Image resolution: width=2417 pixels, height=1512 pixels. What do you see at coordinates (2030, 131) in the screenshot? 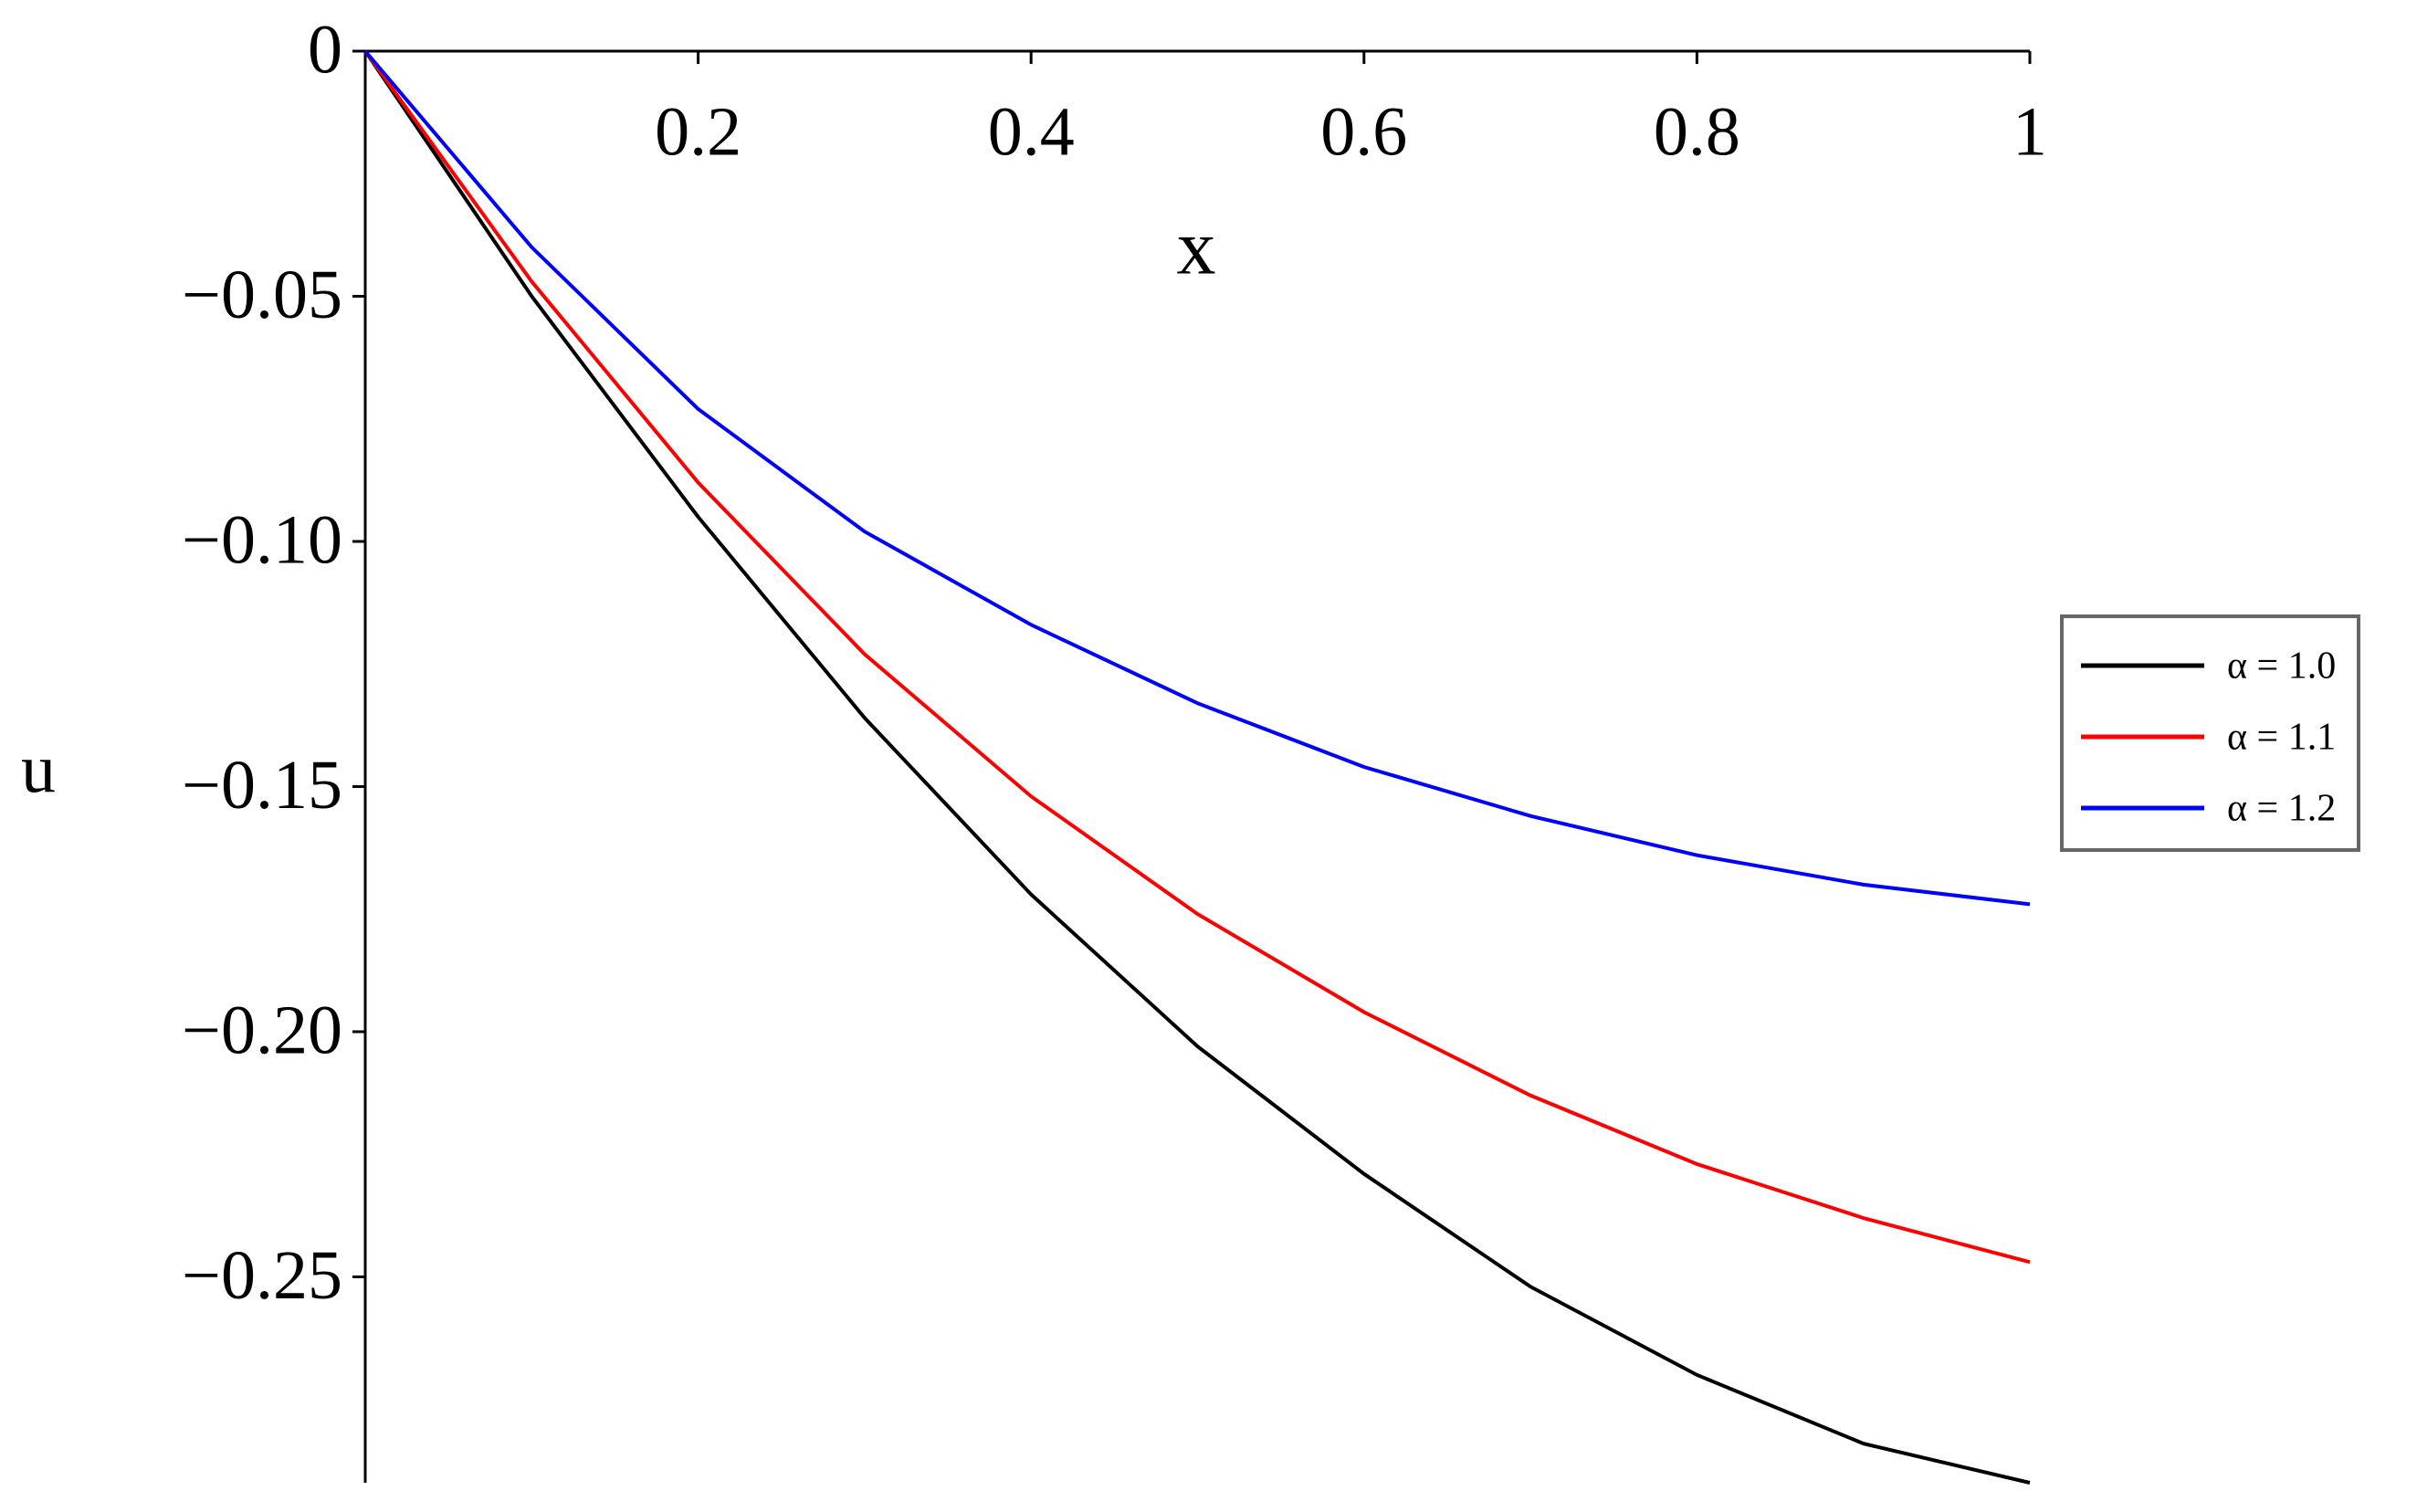
I see `x-tick-label: 1` at bounding box center [2030, 131].